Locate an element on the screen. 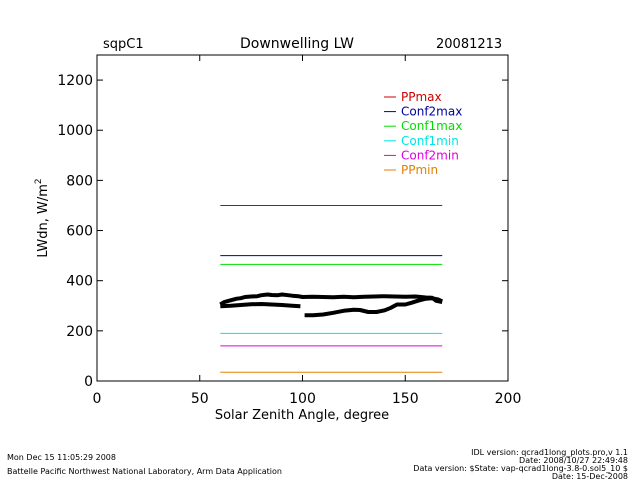 The image size is (640, 481). footer-idl-version: IDL version: qcrad1long_plots.pro,v 1.1 is located at coordinates (549, 452).